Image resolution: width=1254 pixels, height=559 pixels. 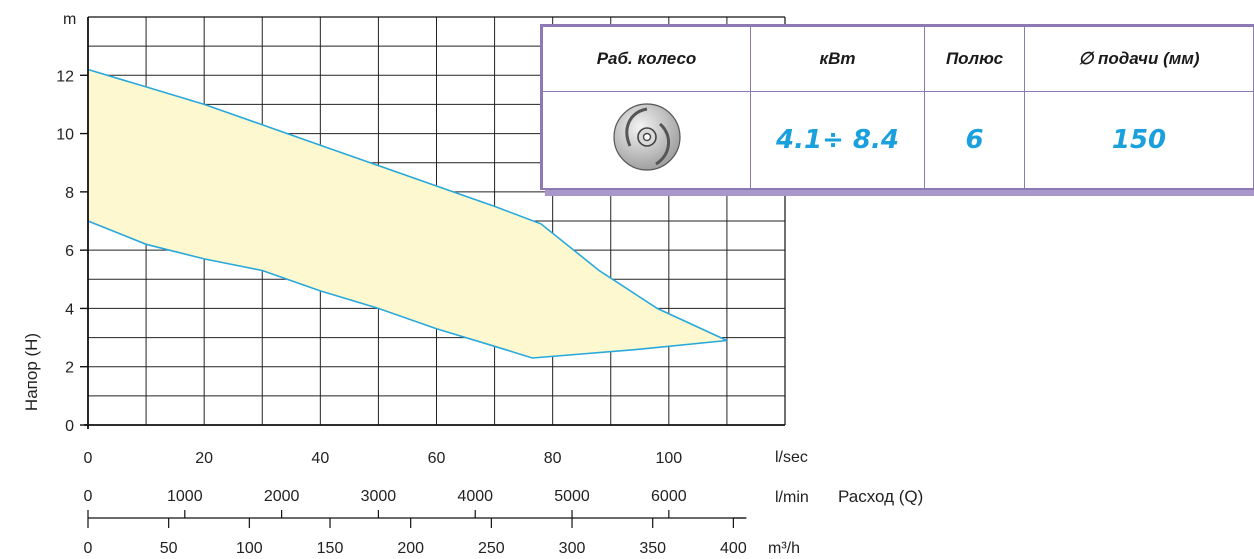 I want to click on x-tick-label-lmin: 3000, so click(x=379, y=496).